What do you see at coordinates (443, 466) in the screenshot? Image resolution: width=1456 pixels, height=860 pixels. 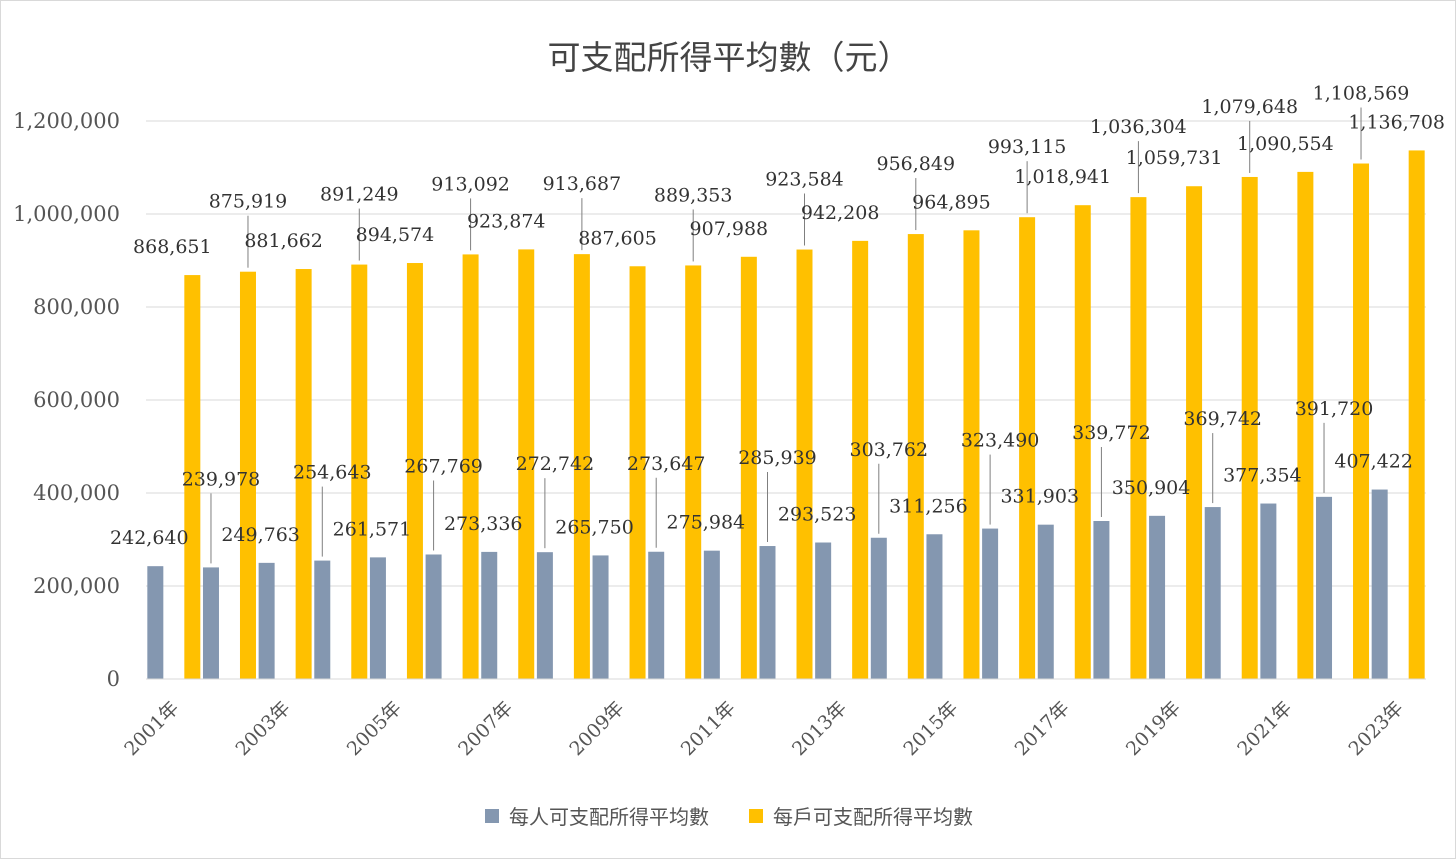 I see `data-label-per-person: 267,769` at bounding box center [443, 466].